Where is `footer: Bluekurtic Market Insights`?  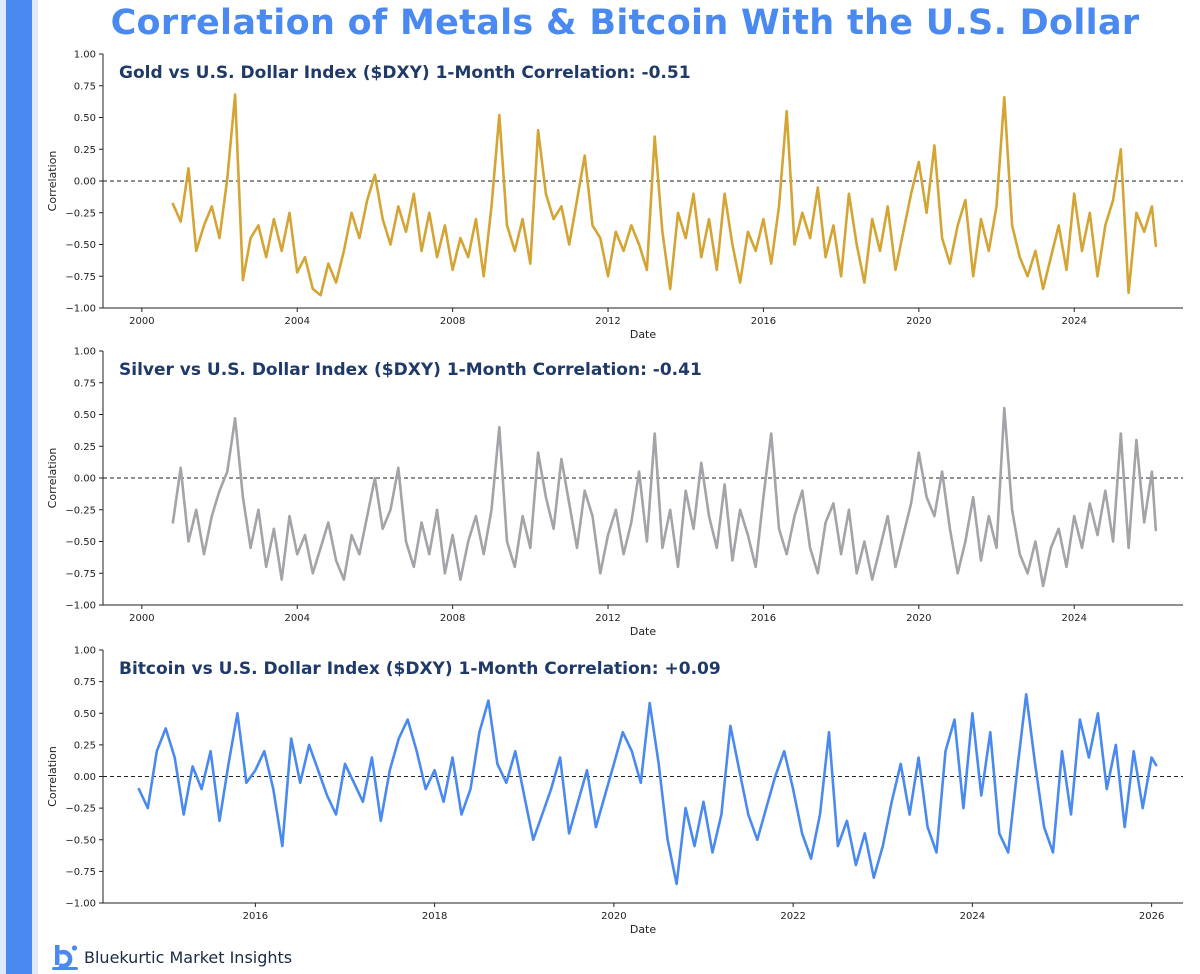
footer: Bluekurtic Market Insights is located at coordinates (172, 957).